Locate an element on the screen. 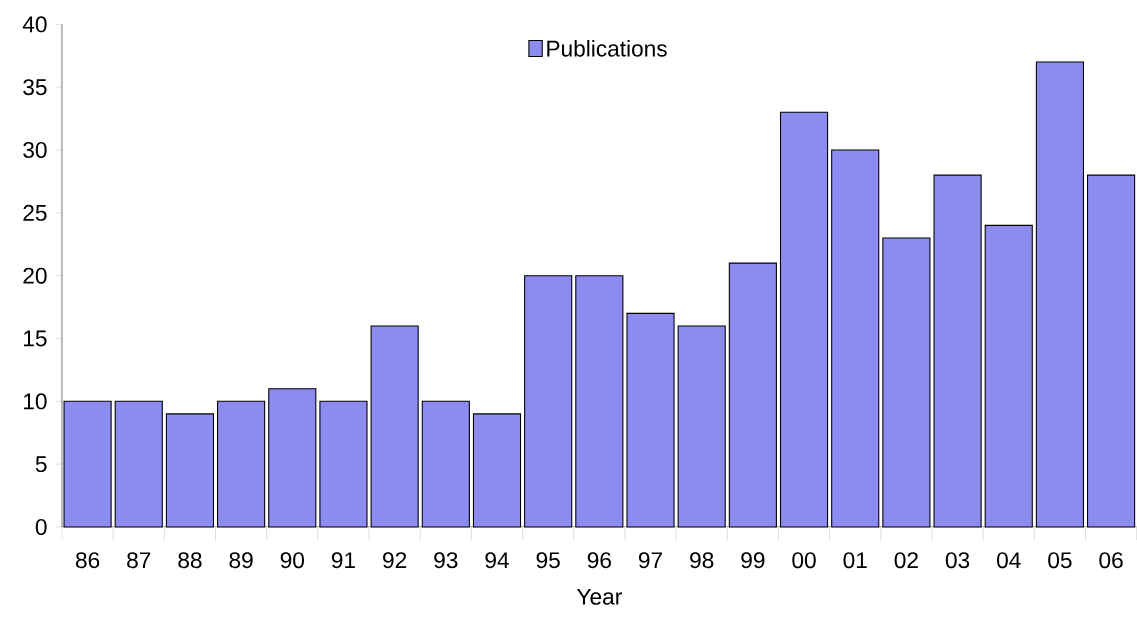  y-tick-label: 20 is located at coordinates (35, 275).